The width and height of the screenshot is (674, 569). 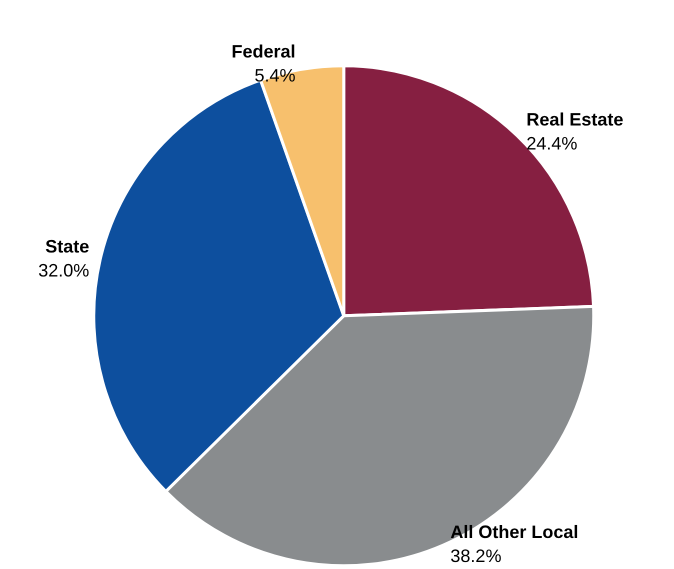 I want to click on slice-label: Federal, so click(x=263, y=51).